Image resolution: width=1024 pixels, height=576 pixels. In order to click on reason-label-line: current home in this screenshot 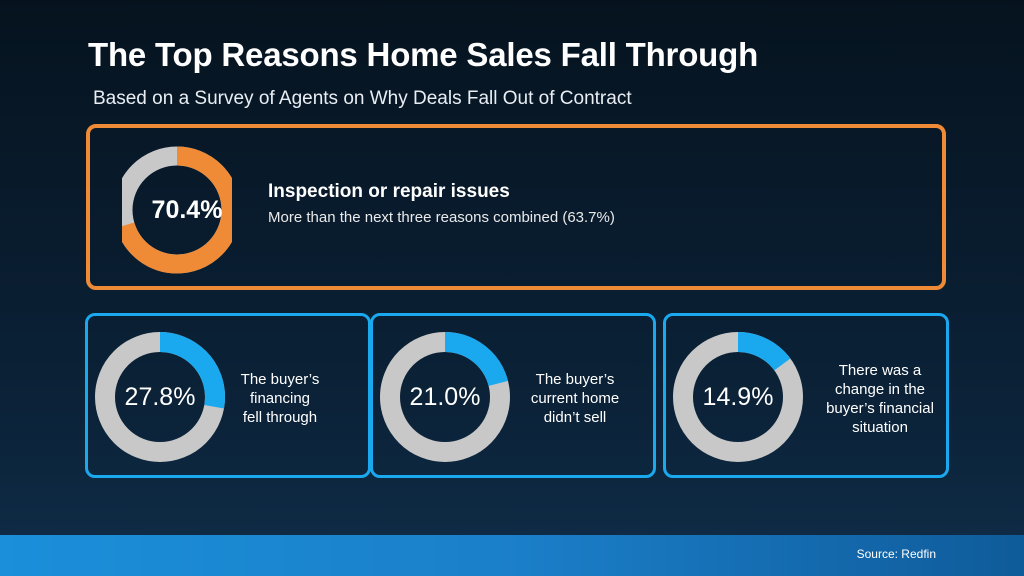, I will do `click(575, 398)`.